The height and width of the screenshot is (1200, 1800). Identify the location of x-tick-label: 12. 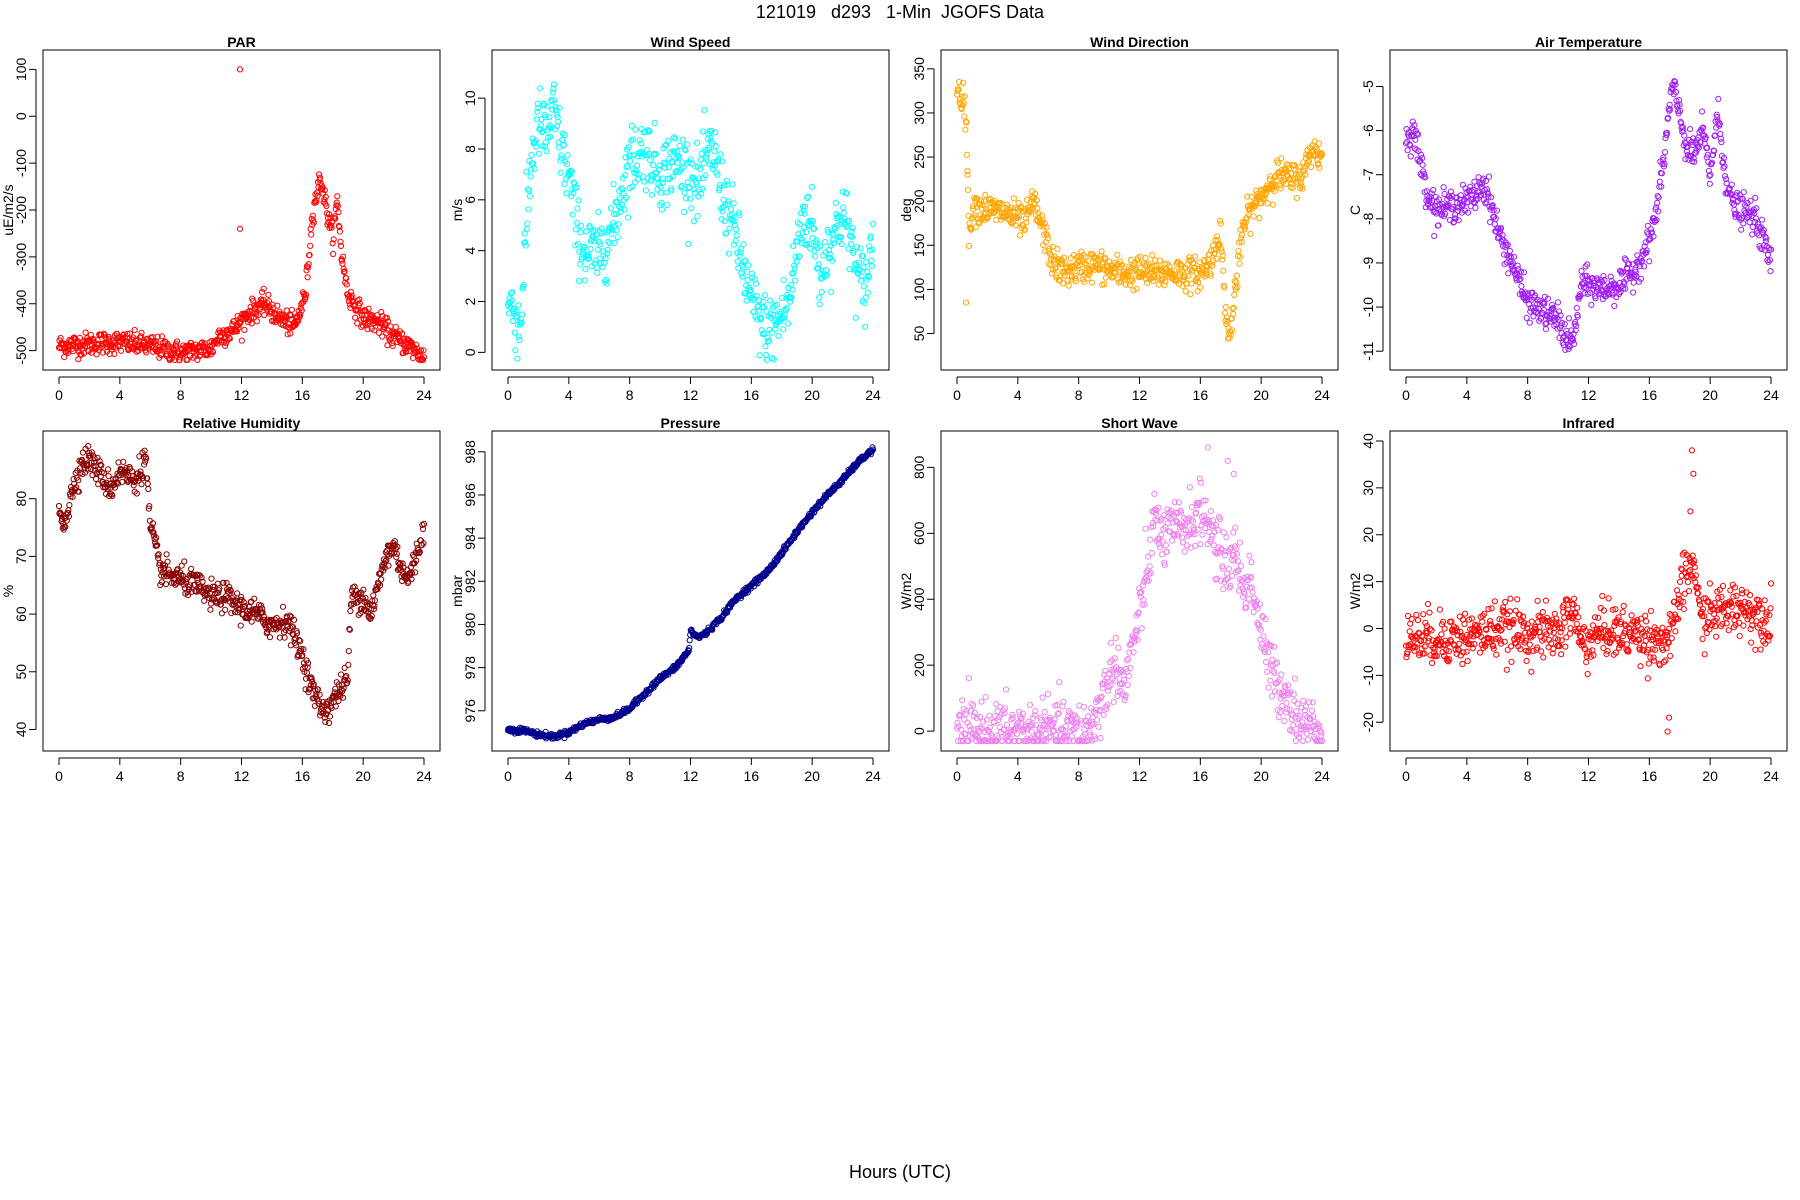
(691, 395).